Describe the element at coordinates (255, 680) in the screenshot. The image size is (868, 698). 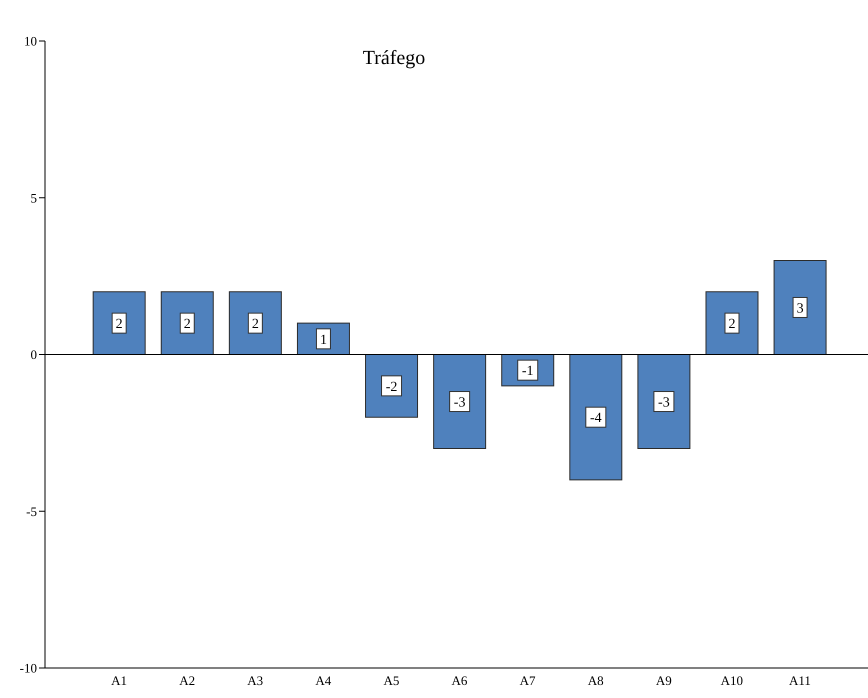
I see `x-tick-label: A3` at that location.